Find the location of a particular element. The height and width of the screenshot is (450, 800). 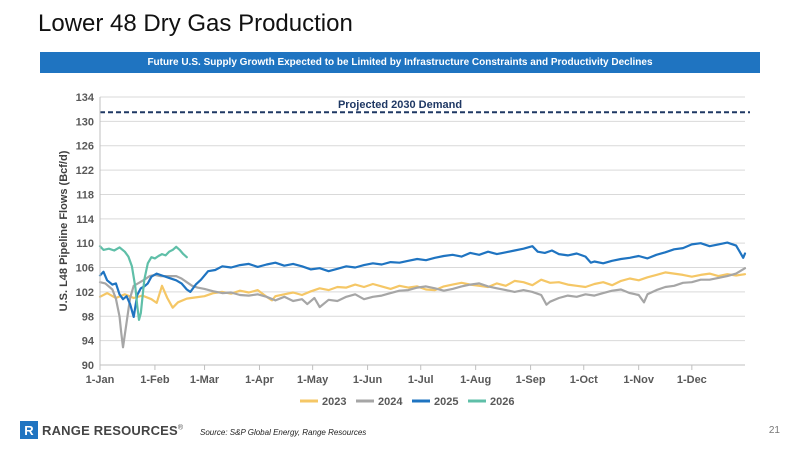

series-line-2025 is located at coordinates (422, 279).